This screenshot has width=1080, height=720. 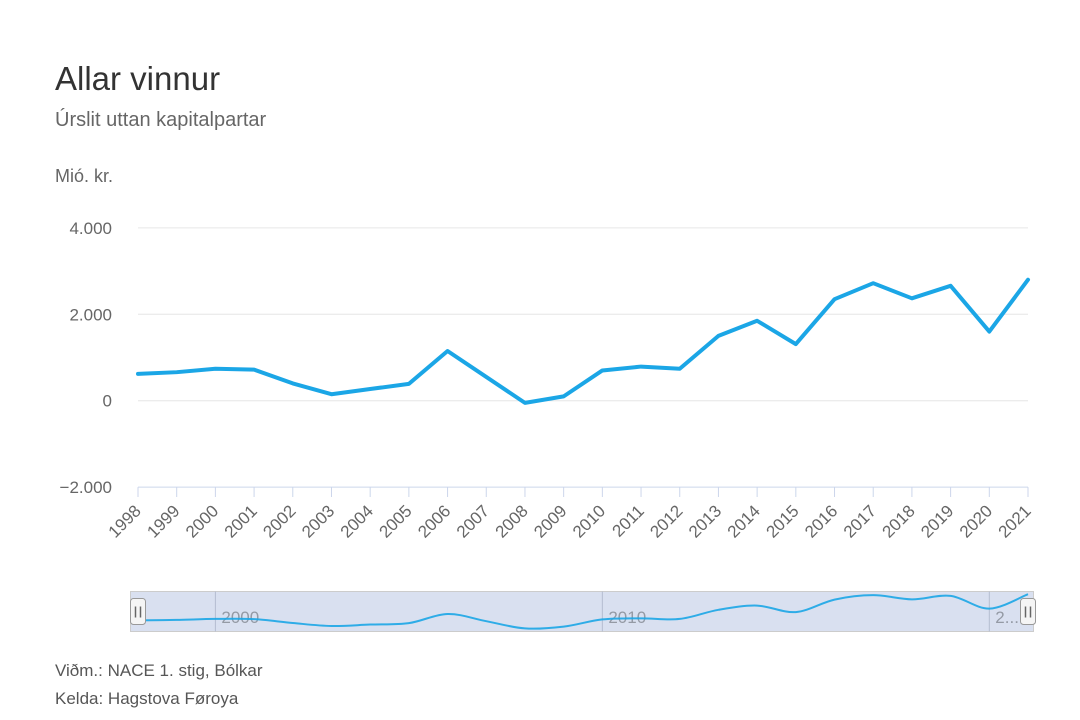 I want to click on y-axis-label: −2.000, so click(x=86, y=487).